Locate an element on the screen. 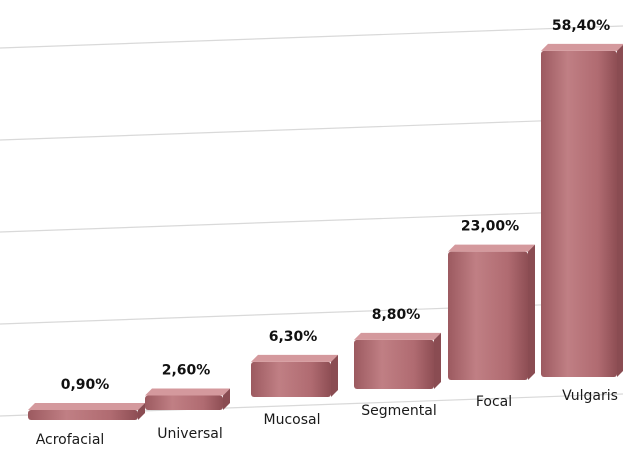 The width and height of the screenshot is (623, 450). bar-vulgaris is located at coordinates (582, 210).